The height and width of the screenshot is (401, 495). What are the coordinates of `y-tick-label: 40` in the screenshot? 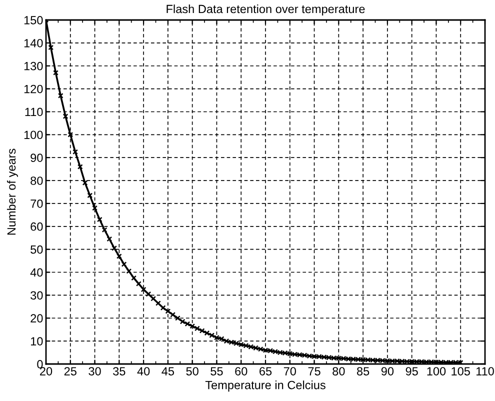 It's located at (36, 272).